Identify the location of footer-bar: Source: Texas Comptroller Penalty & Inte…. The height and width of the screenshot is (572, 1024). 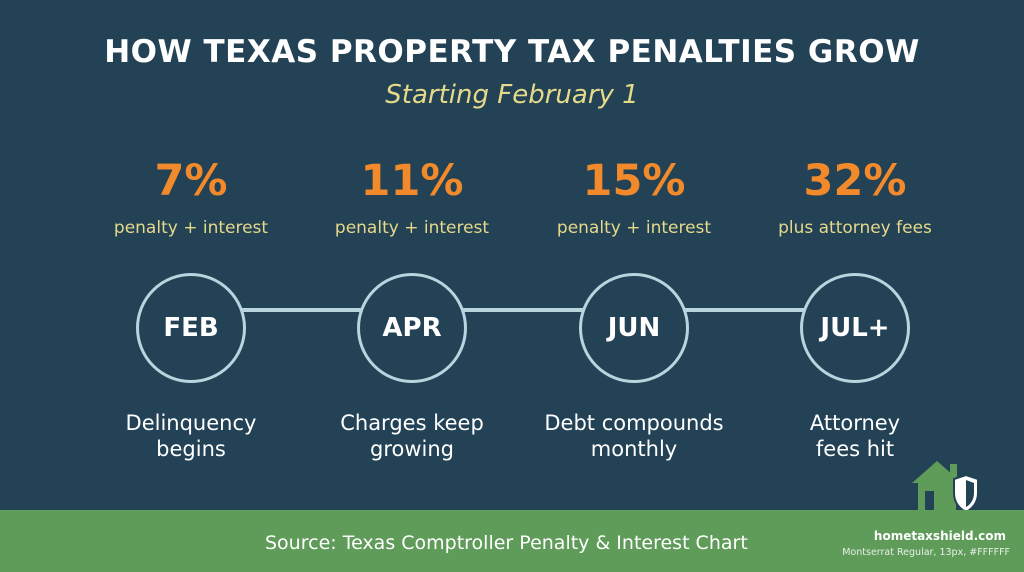
(512, 541).